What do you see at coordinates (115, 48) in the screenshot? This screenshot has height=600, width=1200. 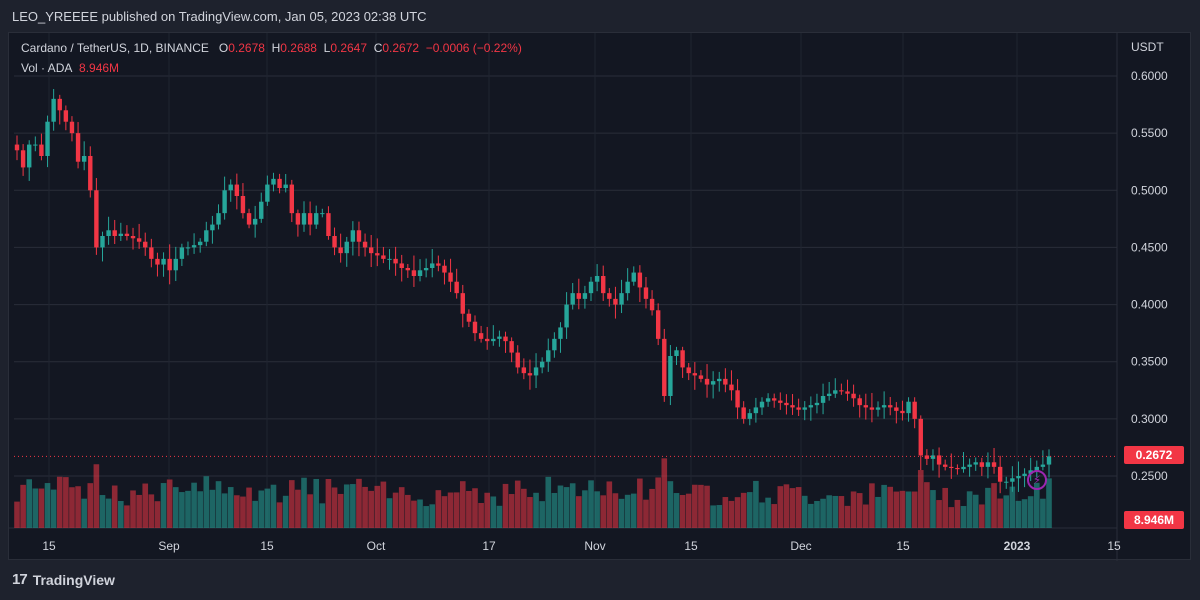 I see `symbol-label: Cardano / TetherUS, 1D, BINANCE` at bounding box center [115, 48].